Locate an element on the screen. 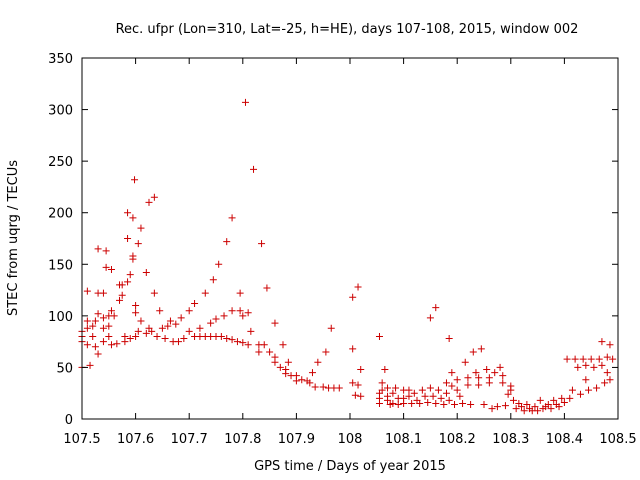 The image size is (640, 480). x-tick-label: 107.8 is located at coordinates (242, 439).